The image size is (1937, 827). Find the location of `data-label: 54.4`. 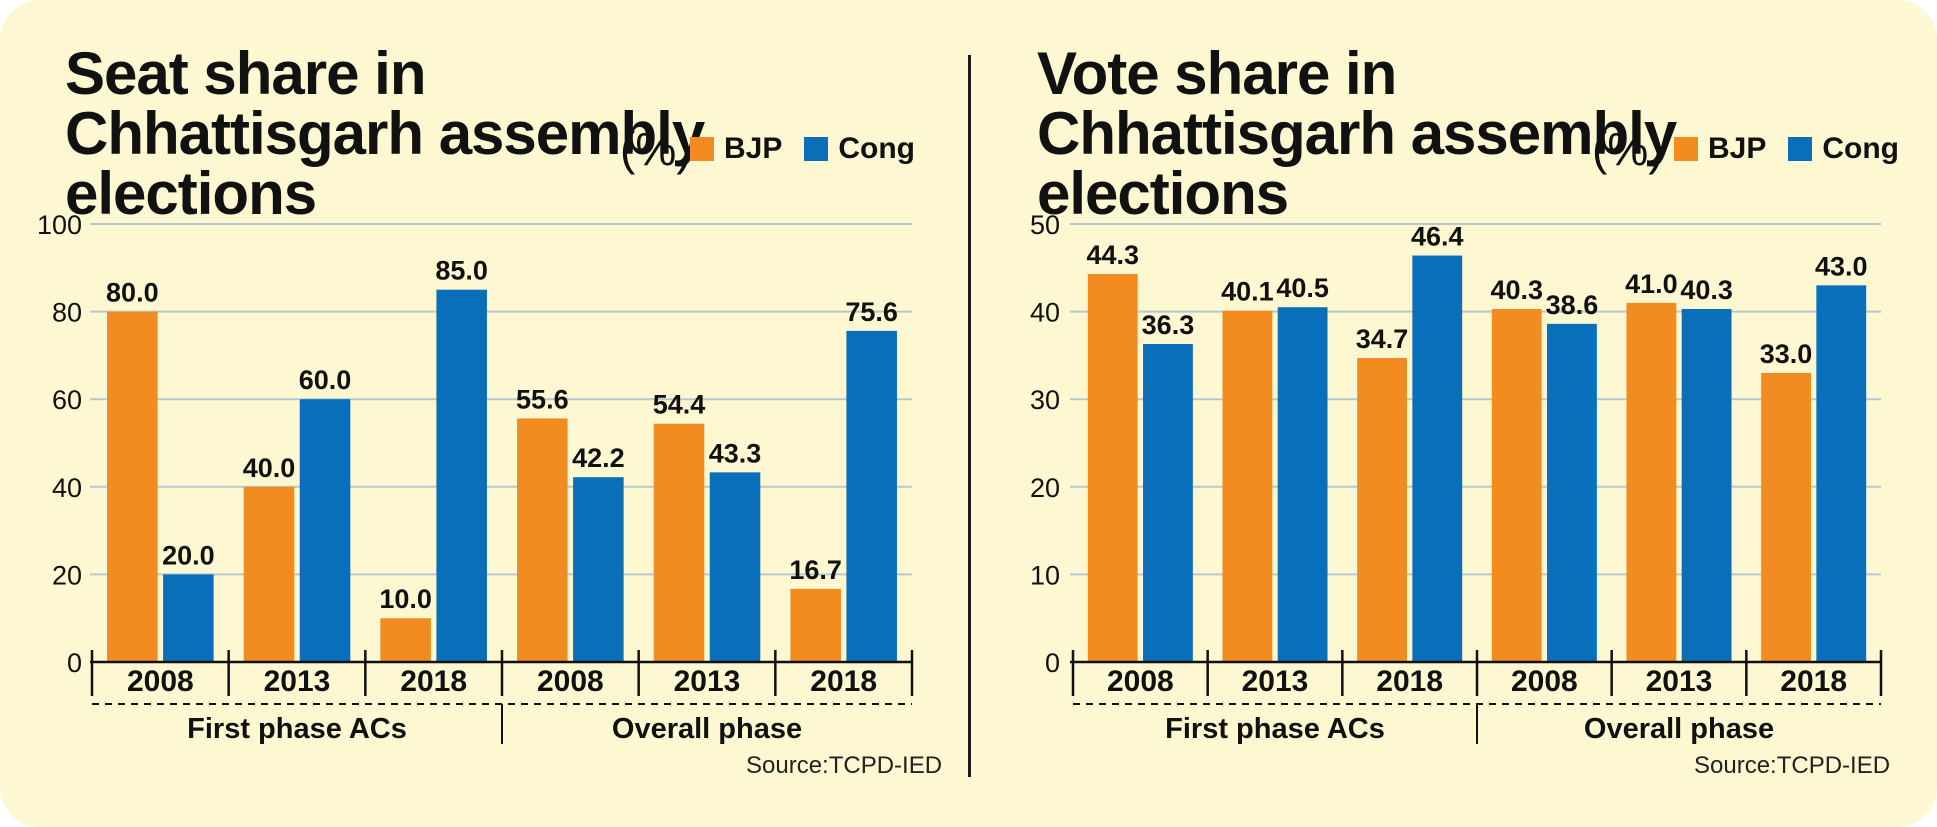

data-label: 54.4 is located at coordinates (679, 405).